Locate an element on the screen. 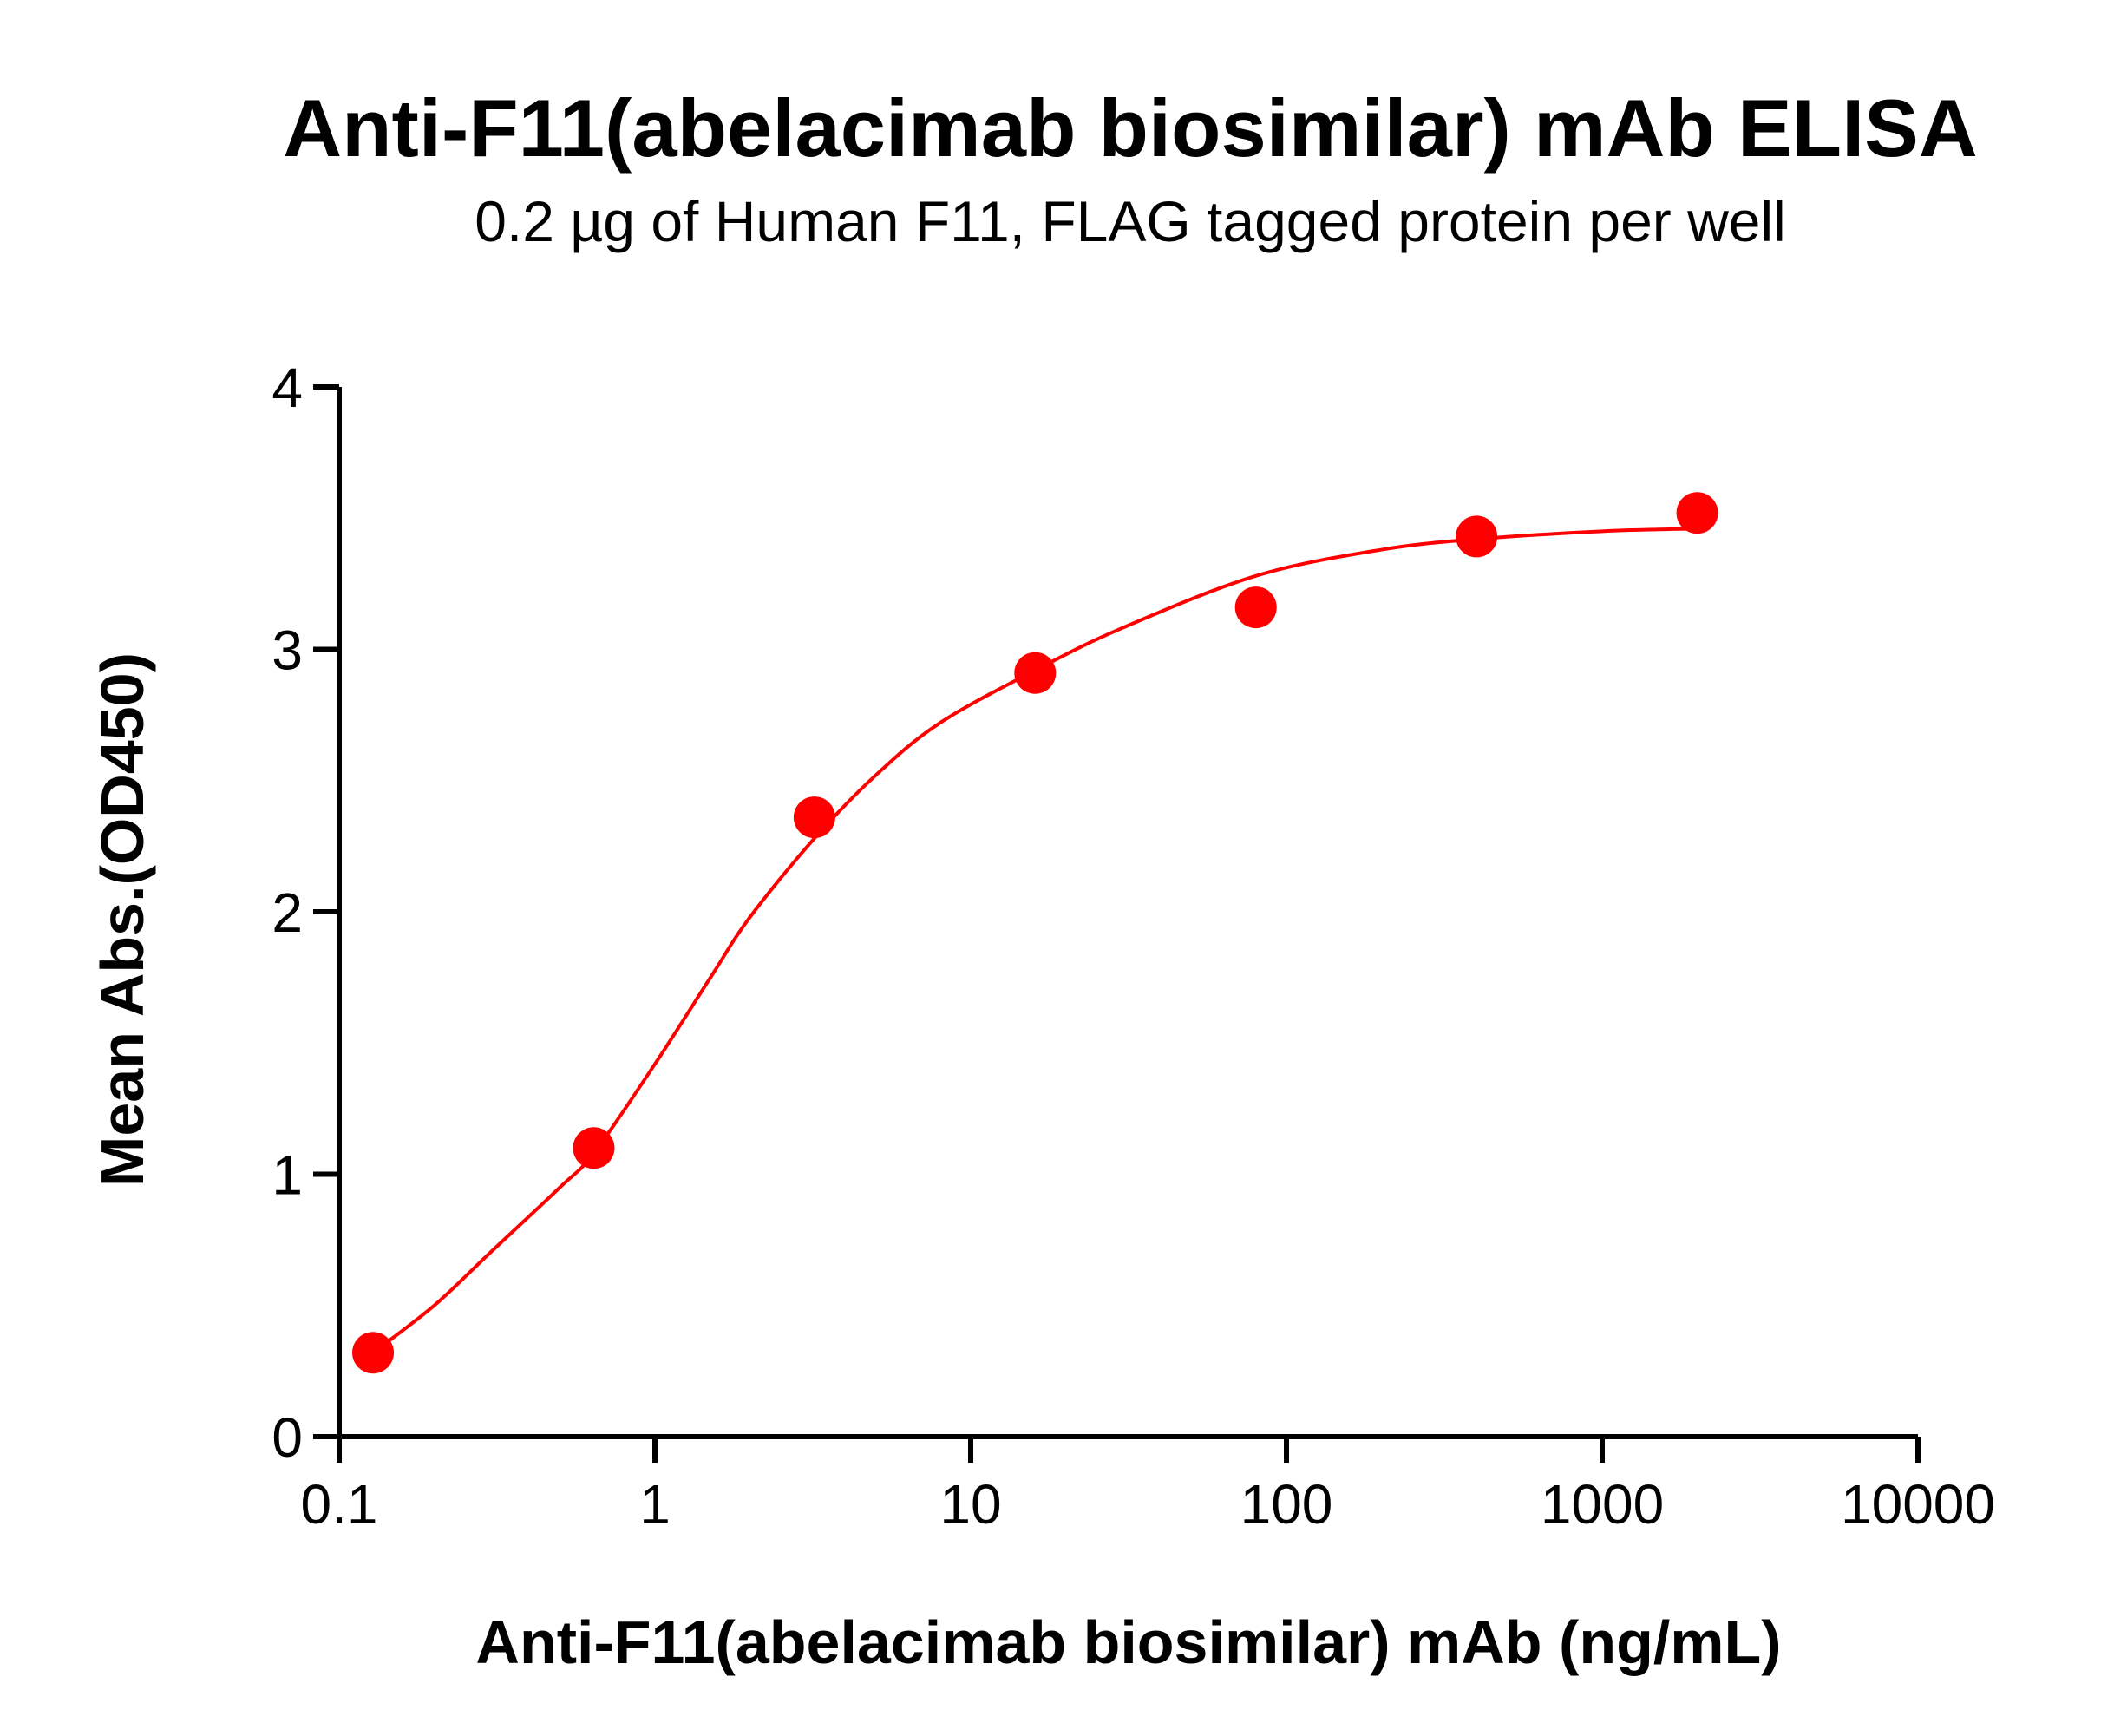 This screenshot has height=1736, width=2114. x-tick-label: 10 is located at coordinates (970, 1505).